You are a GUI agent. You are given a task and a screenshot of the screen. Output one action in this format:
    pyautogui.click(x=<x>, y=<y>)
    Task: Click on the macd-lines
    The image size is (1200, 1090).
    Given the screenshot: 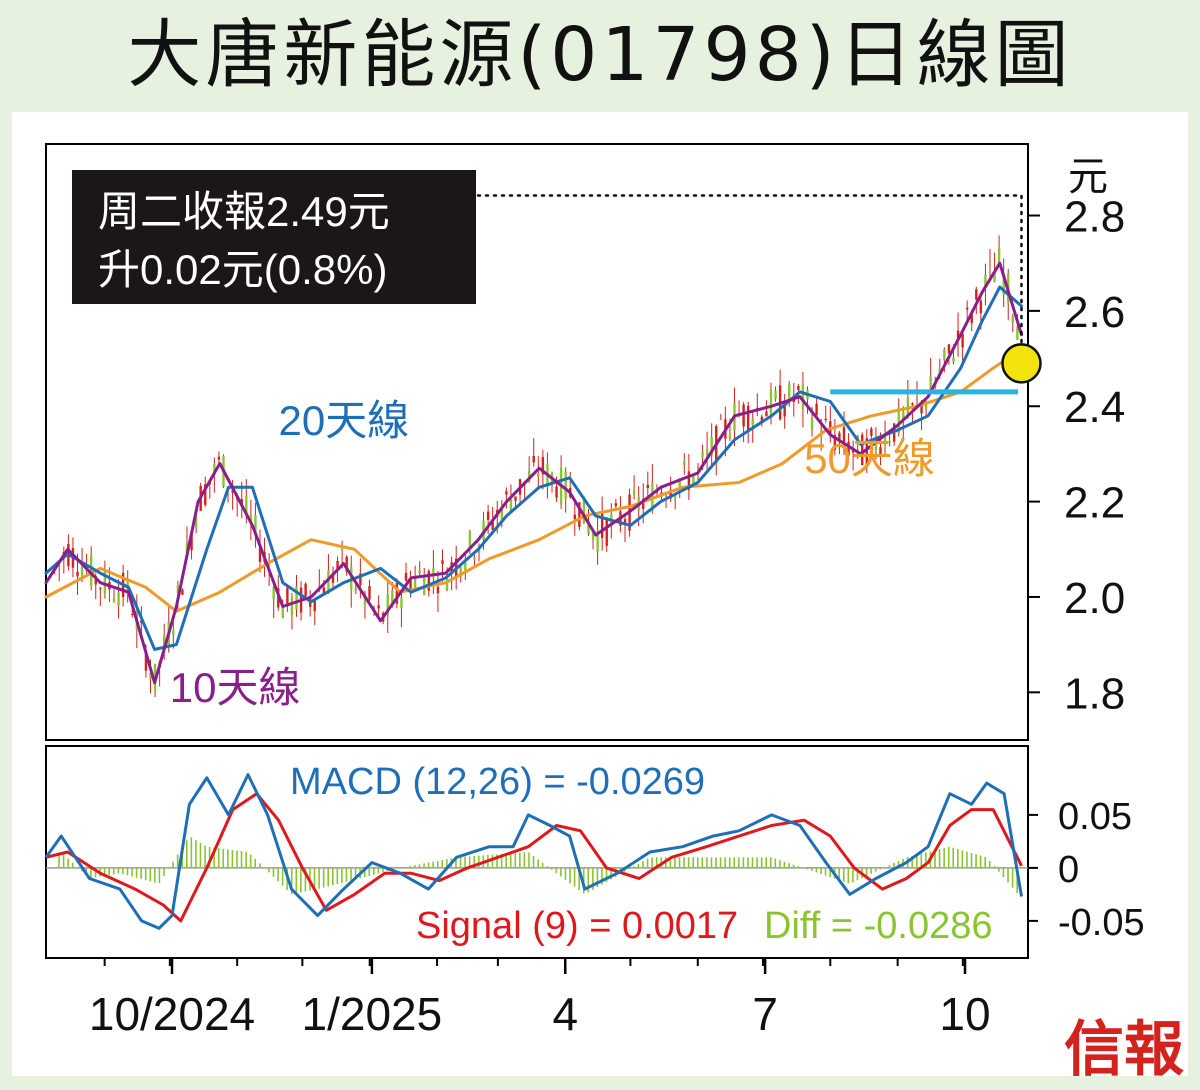 What is the action you would take?
    pyautogui.click(x=533, y=851)
    